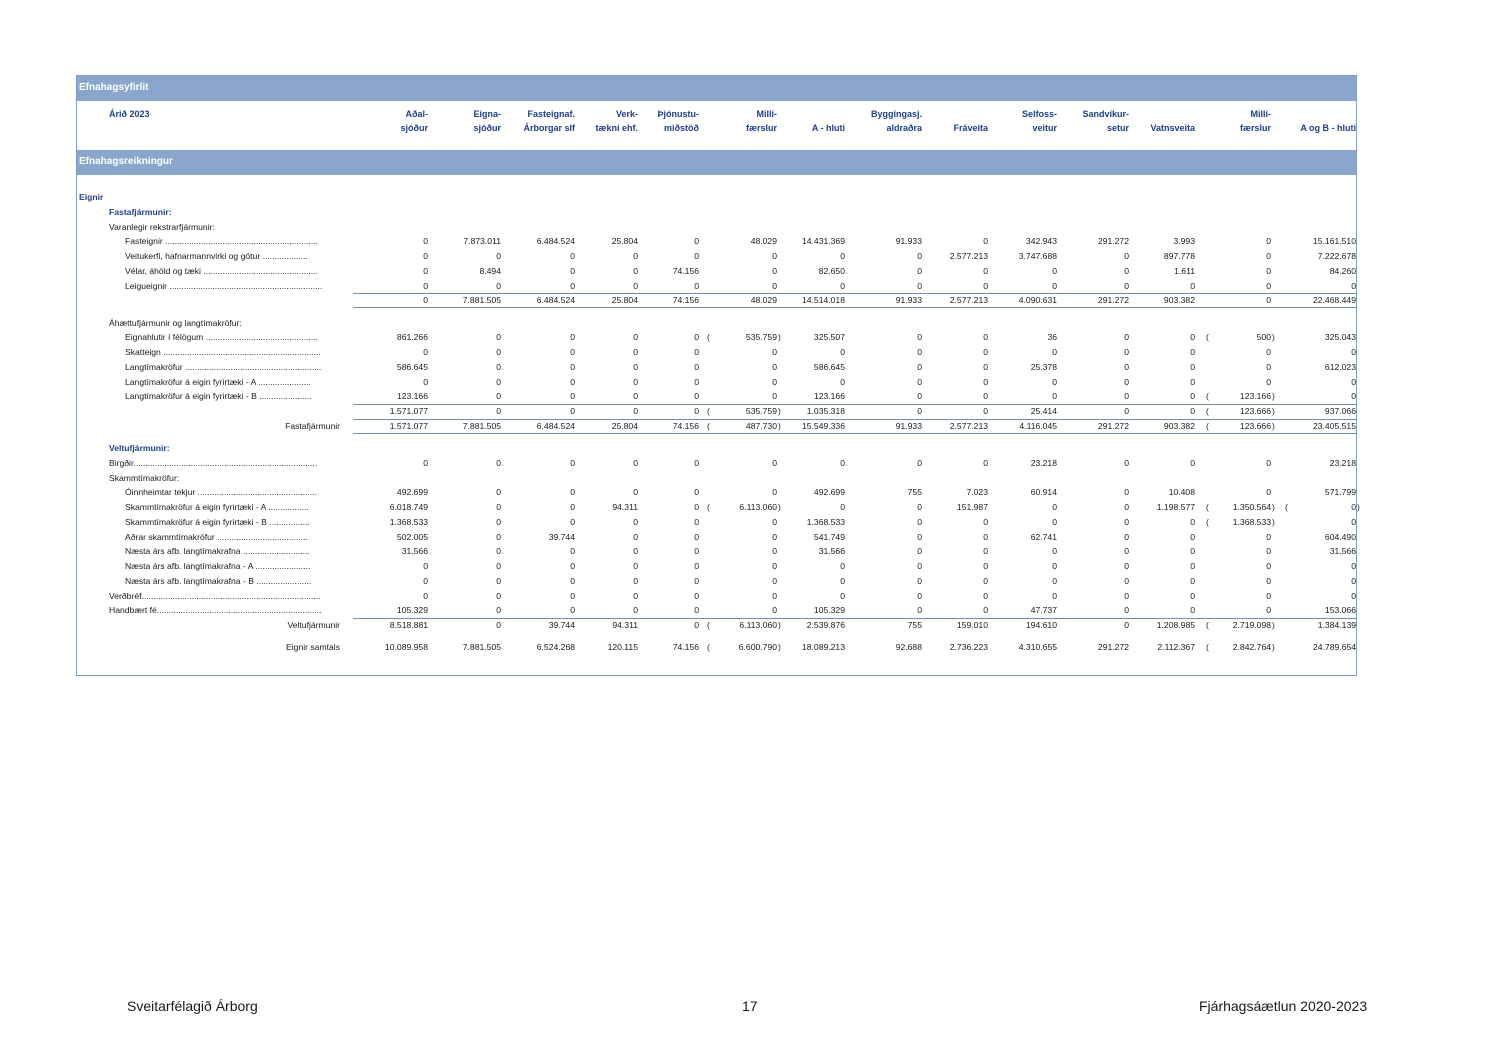 This screenshot has height=1061, width=1500. Describe the element at coordinates (1044, 128) in the screenshot. I see `column-header-10-line-2: veitur` at that location.